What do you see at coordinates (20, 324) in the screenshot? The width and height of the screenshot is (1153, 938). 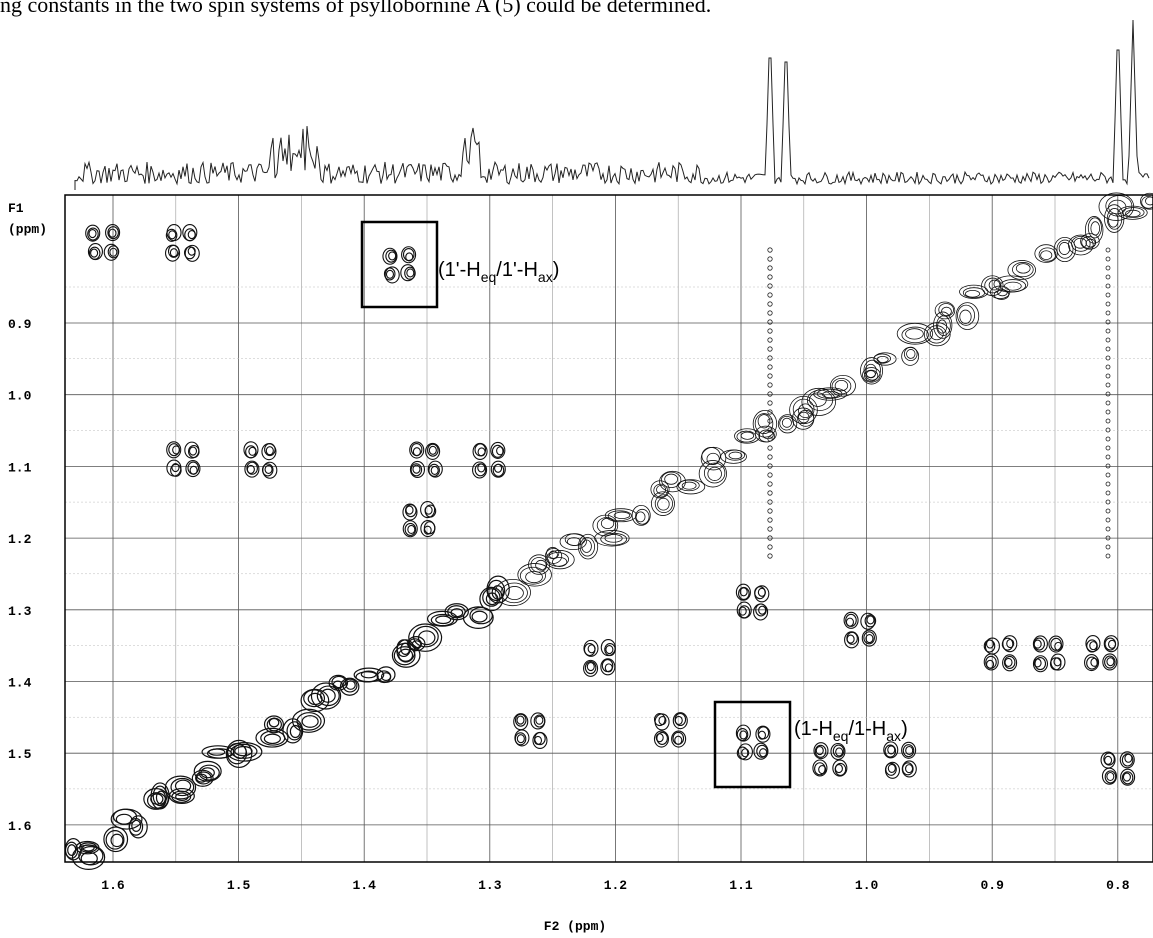 I see `y-tick-label: 0.9` at bounding box center [20, 324].